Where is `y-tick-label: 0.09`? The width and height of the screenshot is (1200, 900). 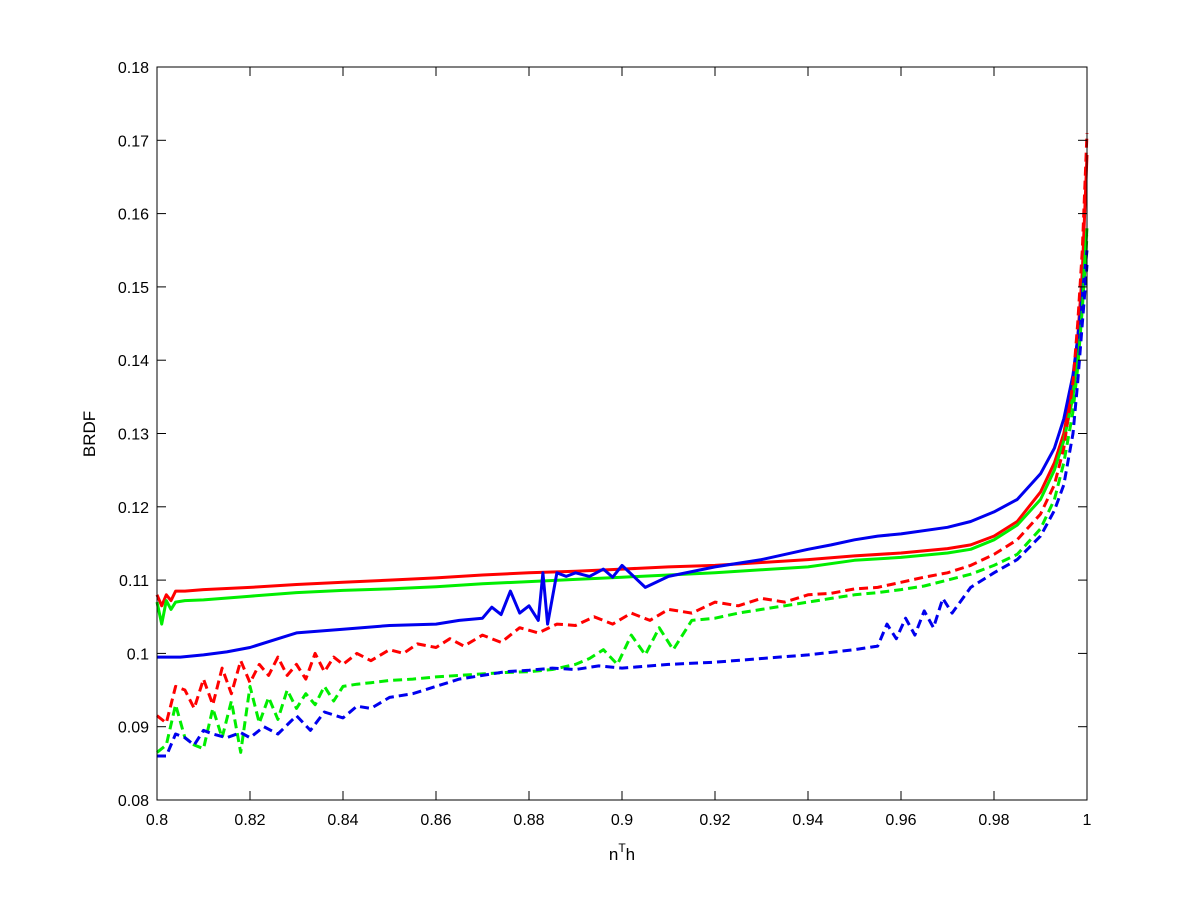
y-tick-label: 0.09 is located at coordinates (133, 728).